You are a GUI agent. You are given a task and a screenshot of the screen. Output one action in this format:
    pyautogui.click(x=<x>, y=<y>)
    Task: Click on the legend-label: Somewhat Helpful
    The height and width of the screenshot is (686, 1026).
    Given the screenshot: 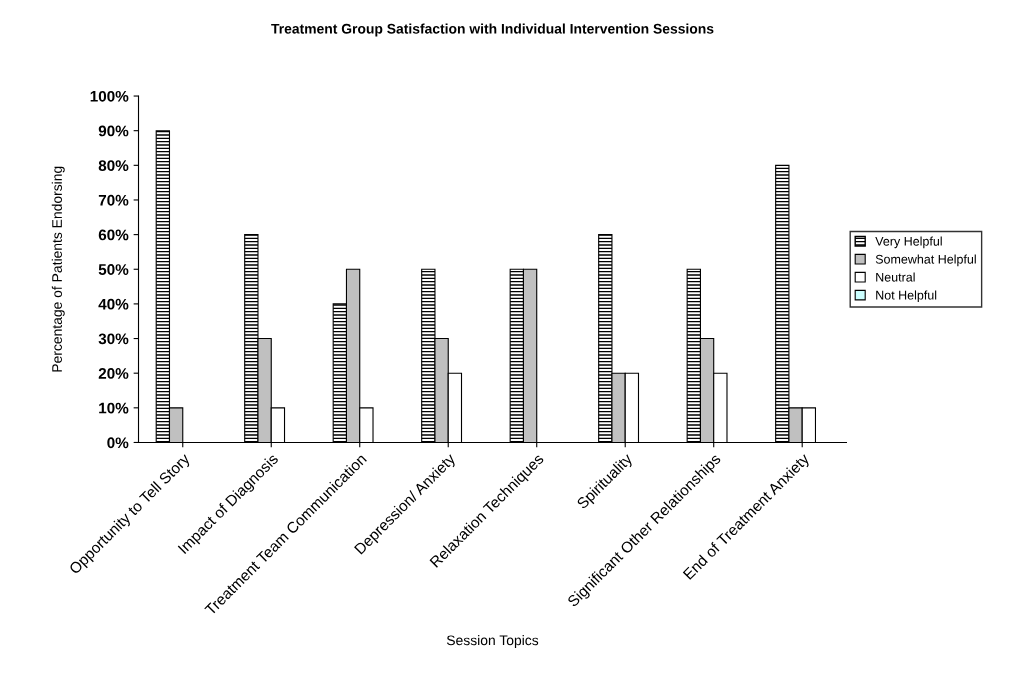 What is the action you would take?
    pyautogui.click(x=925, y=260)
    